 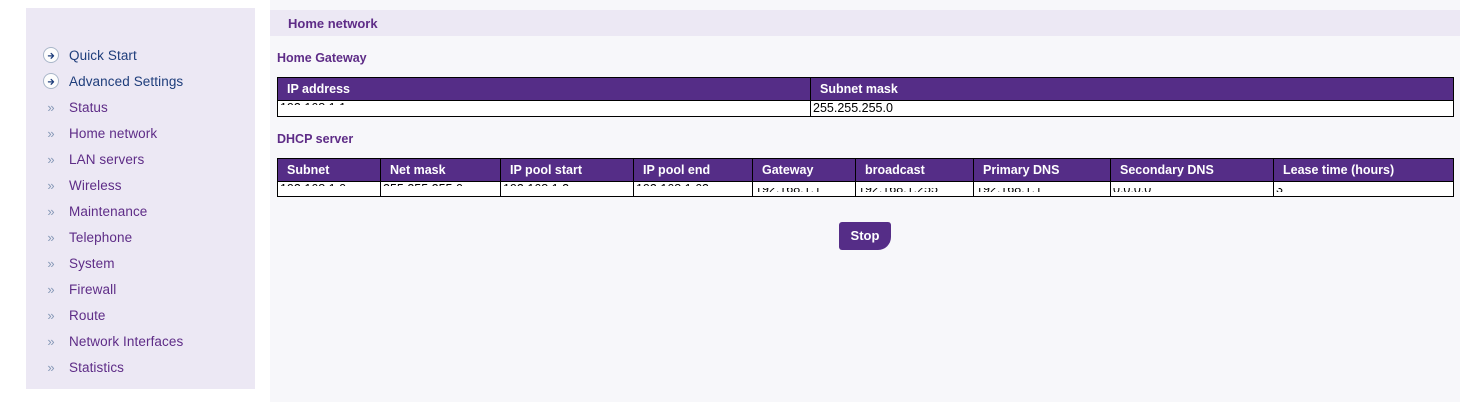 I want to click on sidebar-item-label: Wireless, so click(x=95, y=185).